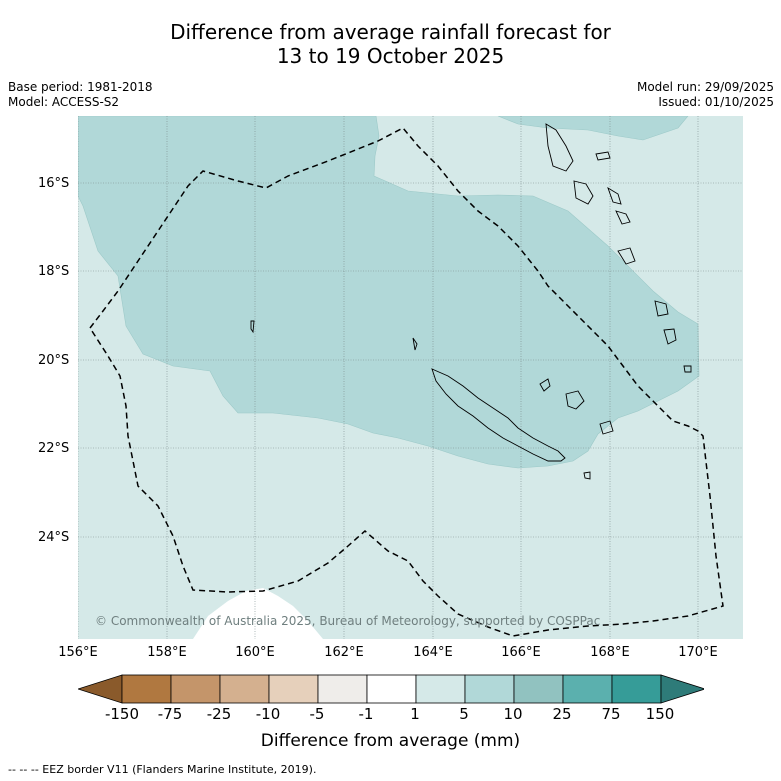  Describe the element at coordinates (255, 652) in the screenshot. I see `lon-label-160e: 160°E` at that location.